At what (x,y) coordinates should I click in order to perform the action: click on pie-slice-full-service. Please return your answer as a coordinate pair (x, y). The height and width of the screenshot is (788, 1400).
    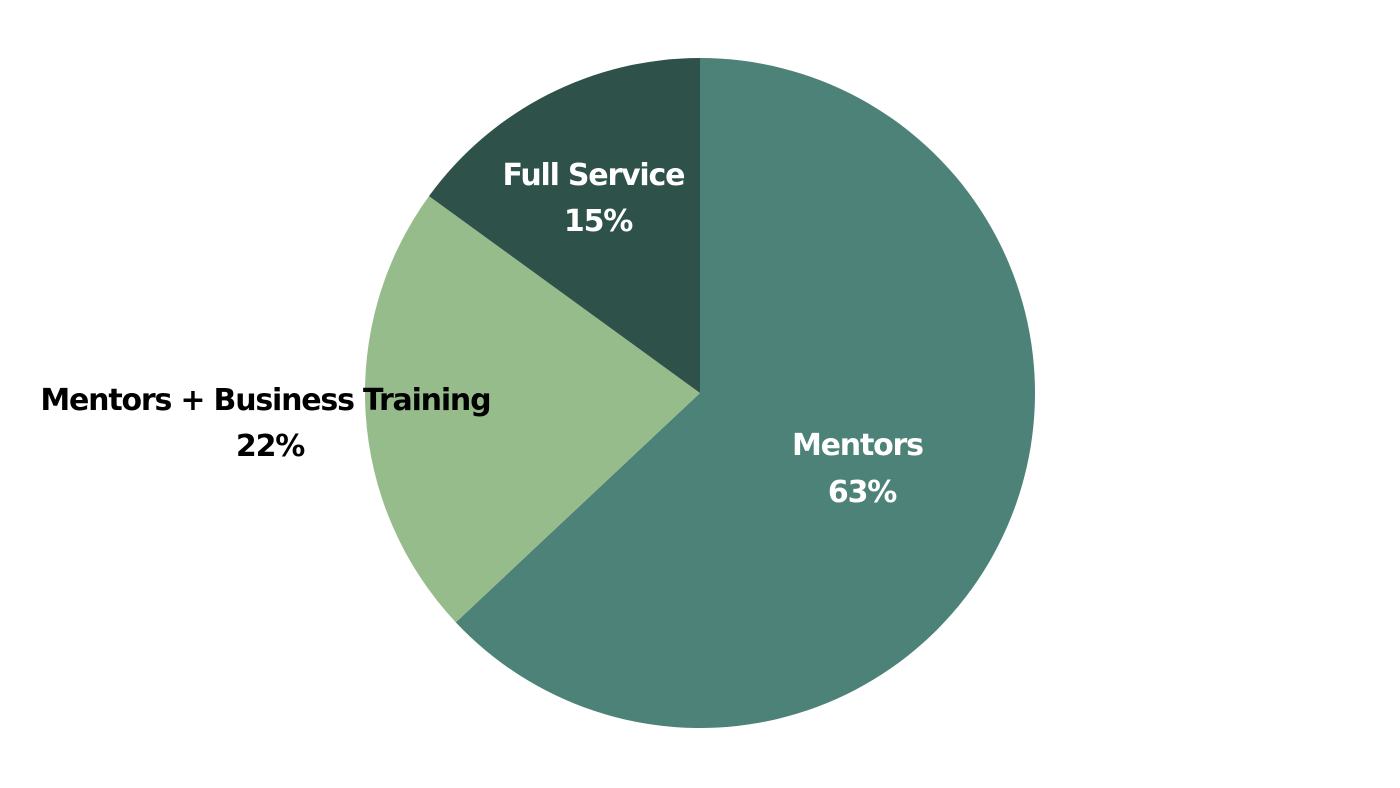
    Looking at the image, I should click on (564, 225).